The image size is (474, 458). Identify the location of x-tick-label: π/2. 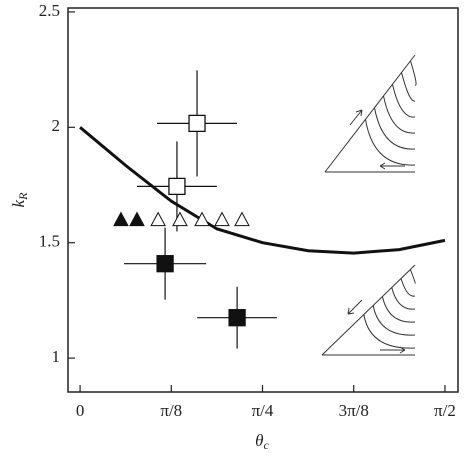
(445, 410).